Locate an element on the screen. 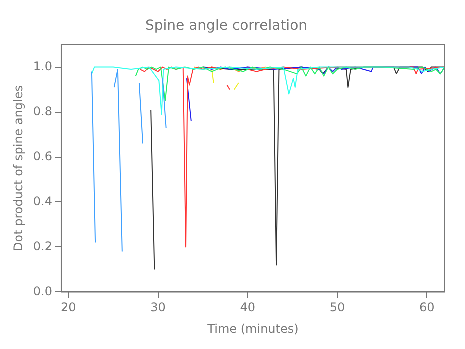 The image size is (465, 349). y-tick-label: 1.0 is located at coordinates (42, 66).